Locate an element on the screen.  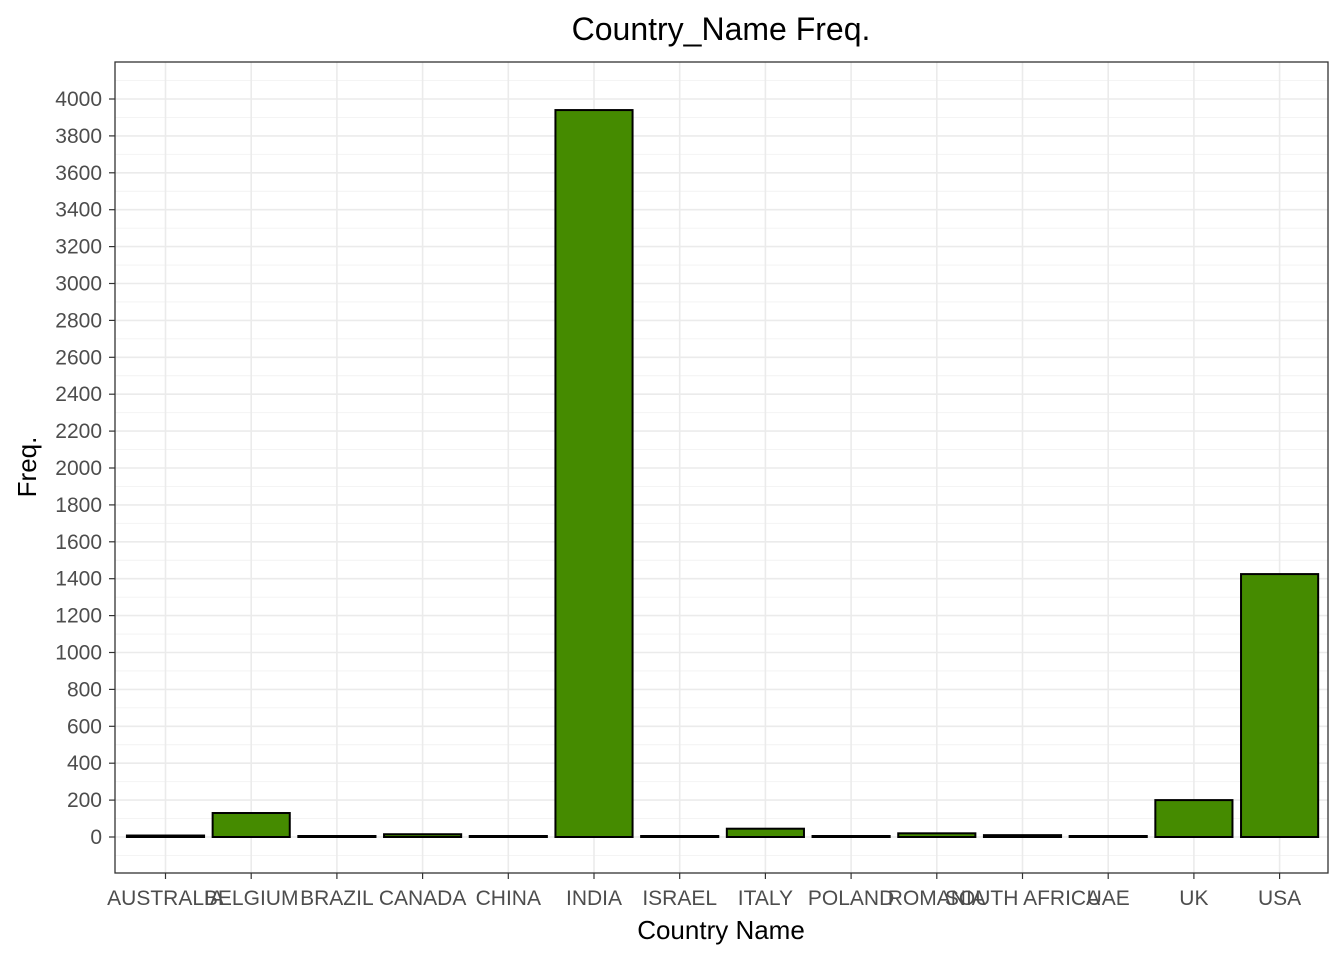
x-tick-label: ROMANIA is located at coordinates (937, 898).